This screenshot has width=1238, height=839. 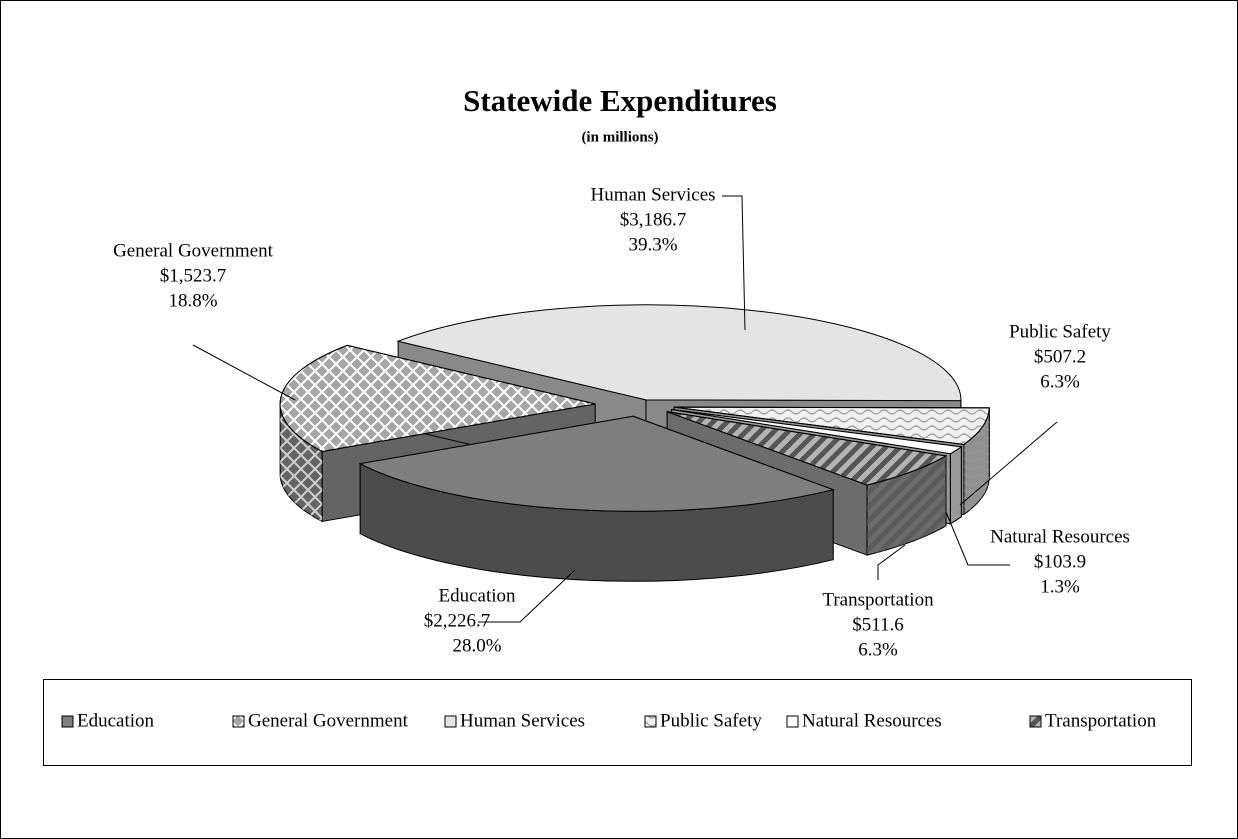 What do you see at coordinates (116, 720) in the screenshot?
I see `legend-label: Education` at bounding box center [116, 720].